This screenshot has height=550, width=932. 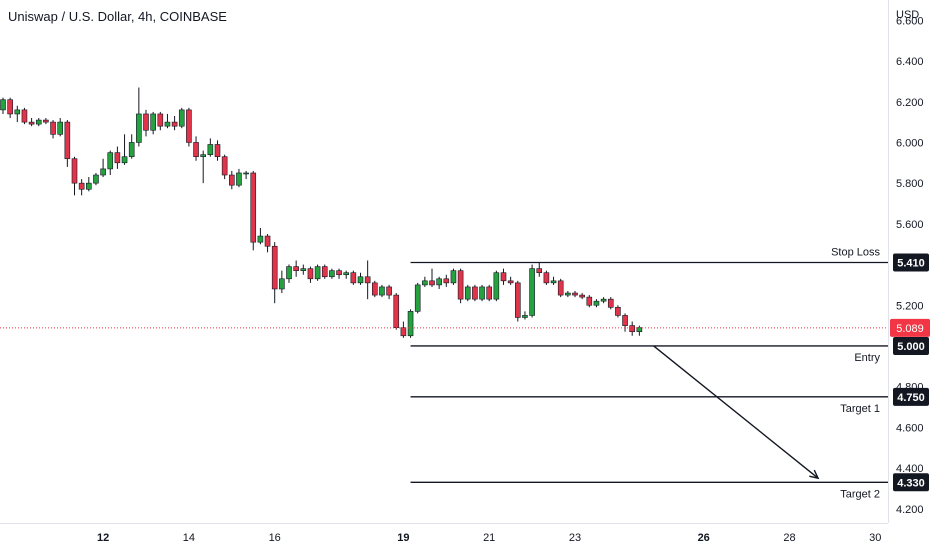 What do you see at coordinates (103, 538) in the screenshot?
I see `time-tick-label: 12` at bounding box center [103, 538].